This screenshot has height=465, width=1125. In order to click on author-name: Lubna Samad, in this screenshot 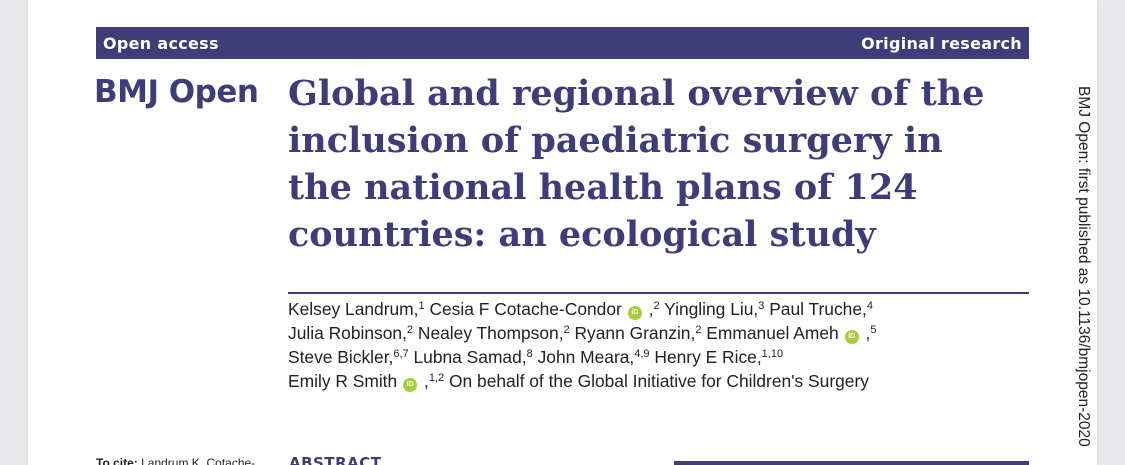, I will do `click(467, 357)`.